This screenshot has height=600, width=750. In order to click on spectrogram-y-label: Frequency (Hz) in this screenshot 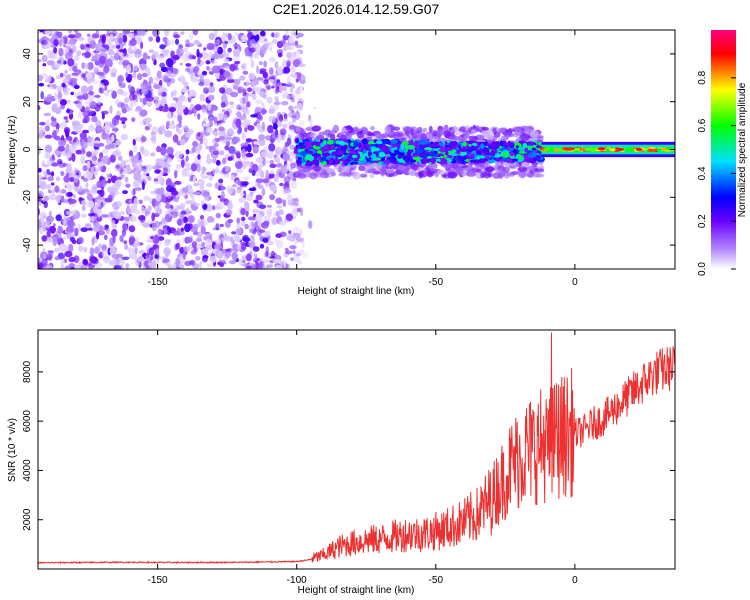, I will do `click(12, 150)`.